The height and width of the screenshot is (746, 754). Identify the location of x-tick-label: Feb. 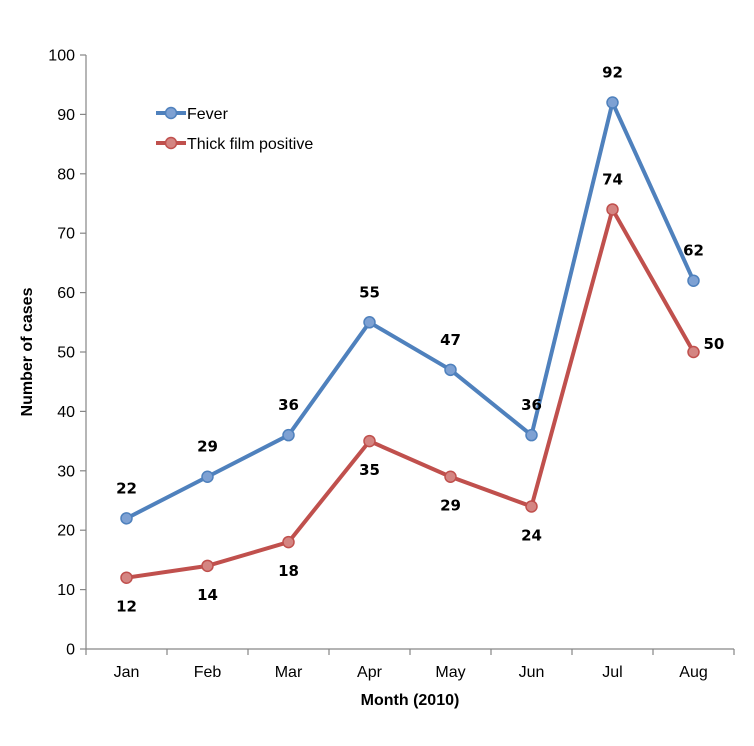
(208, 672).